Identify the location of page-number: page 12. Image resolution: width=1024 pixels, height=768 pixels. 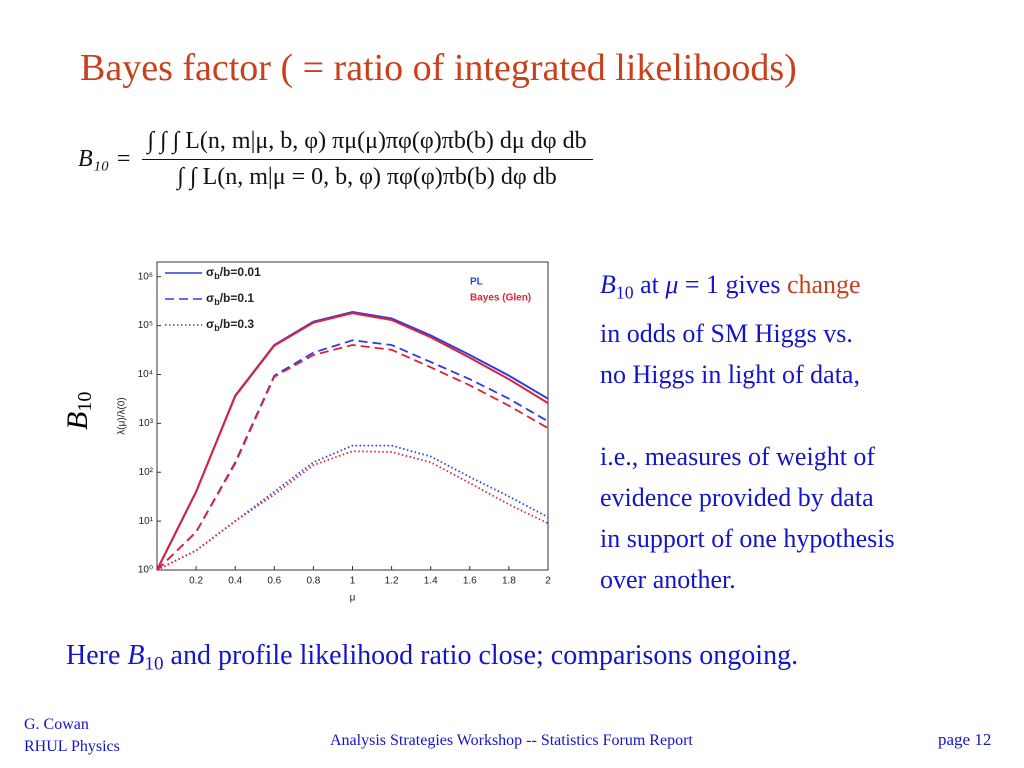
(965, 739).